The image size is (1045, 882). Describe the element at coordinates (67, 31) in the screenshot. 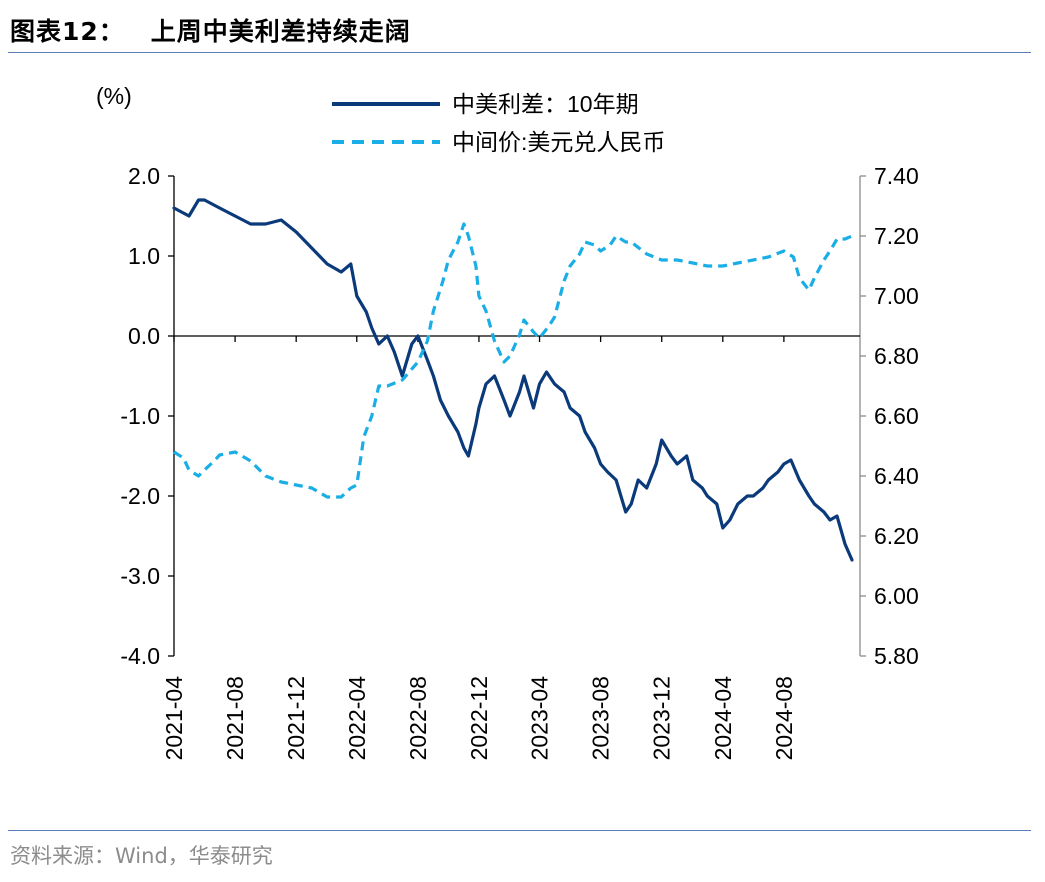

I see `figure-number: 图表12：` at that location.